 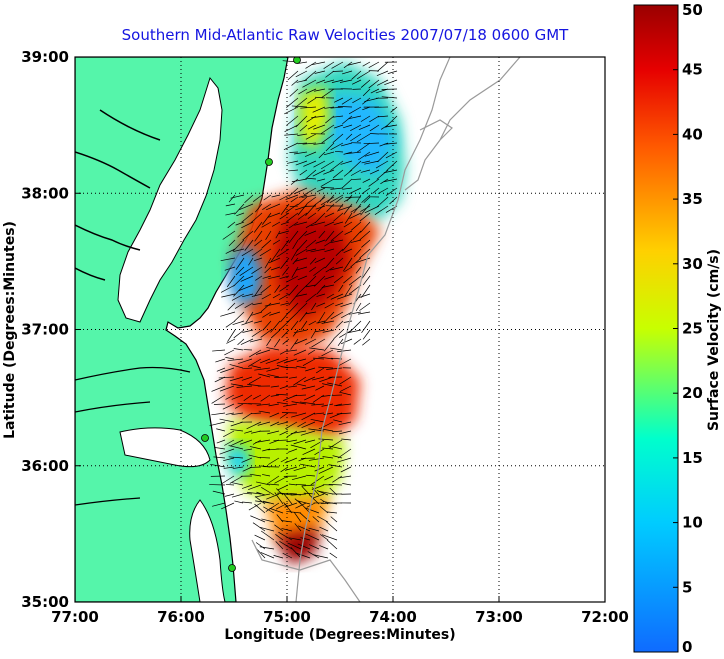 What do you see at coordinates (297, 60) in the screenshot?
I see `station-marker` at bounding box center [297, 60].